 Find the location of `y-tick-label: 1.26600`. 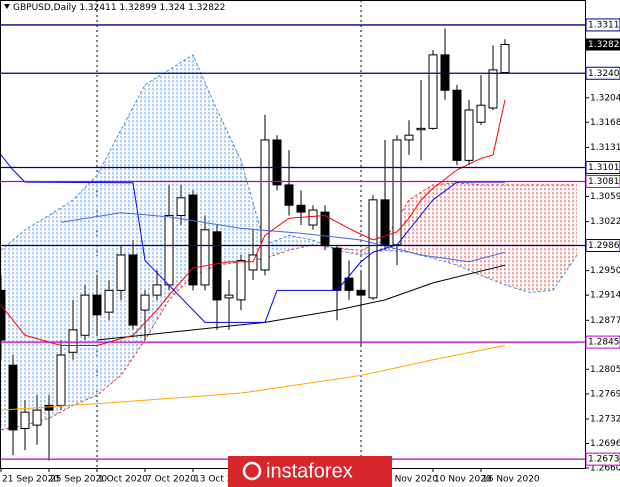

y-tick-label: 1.26600 is located at coordinates (605, 469).